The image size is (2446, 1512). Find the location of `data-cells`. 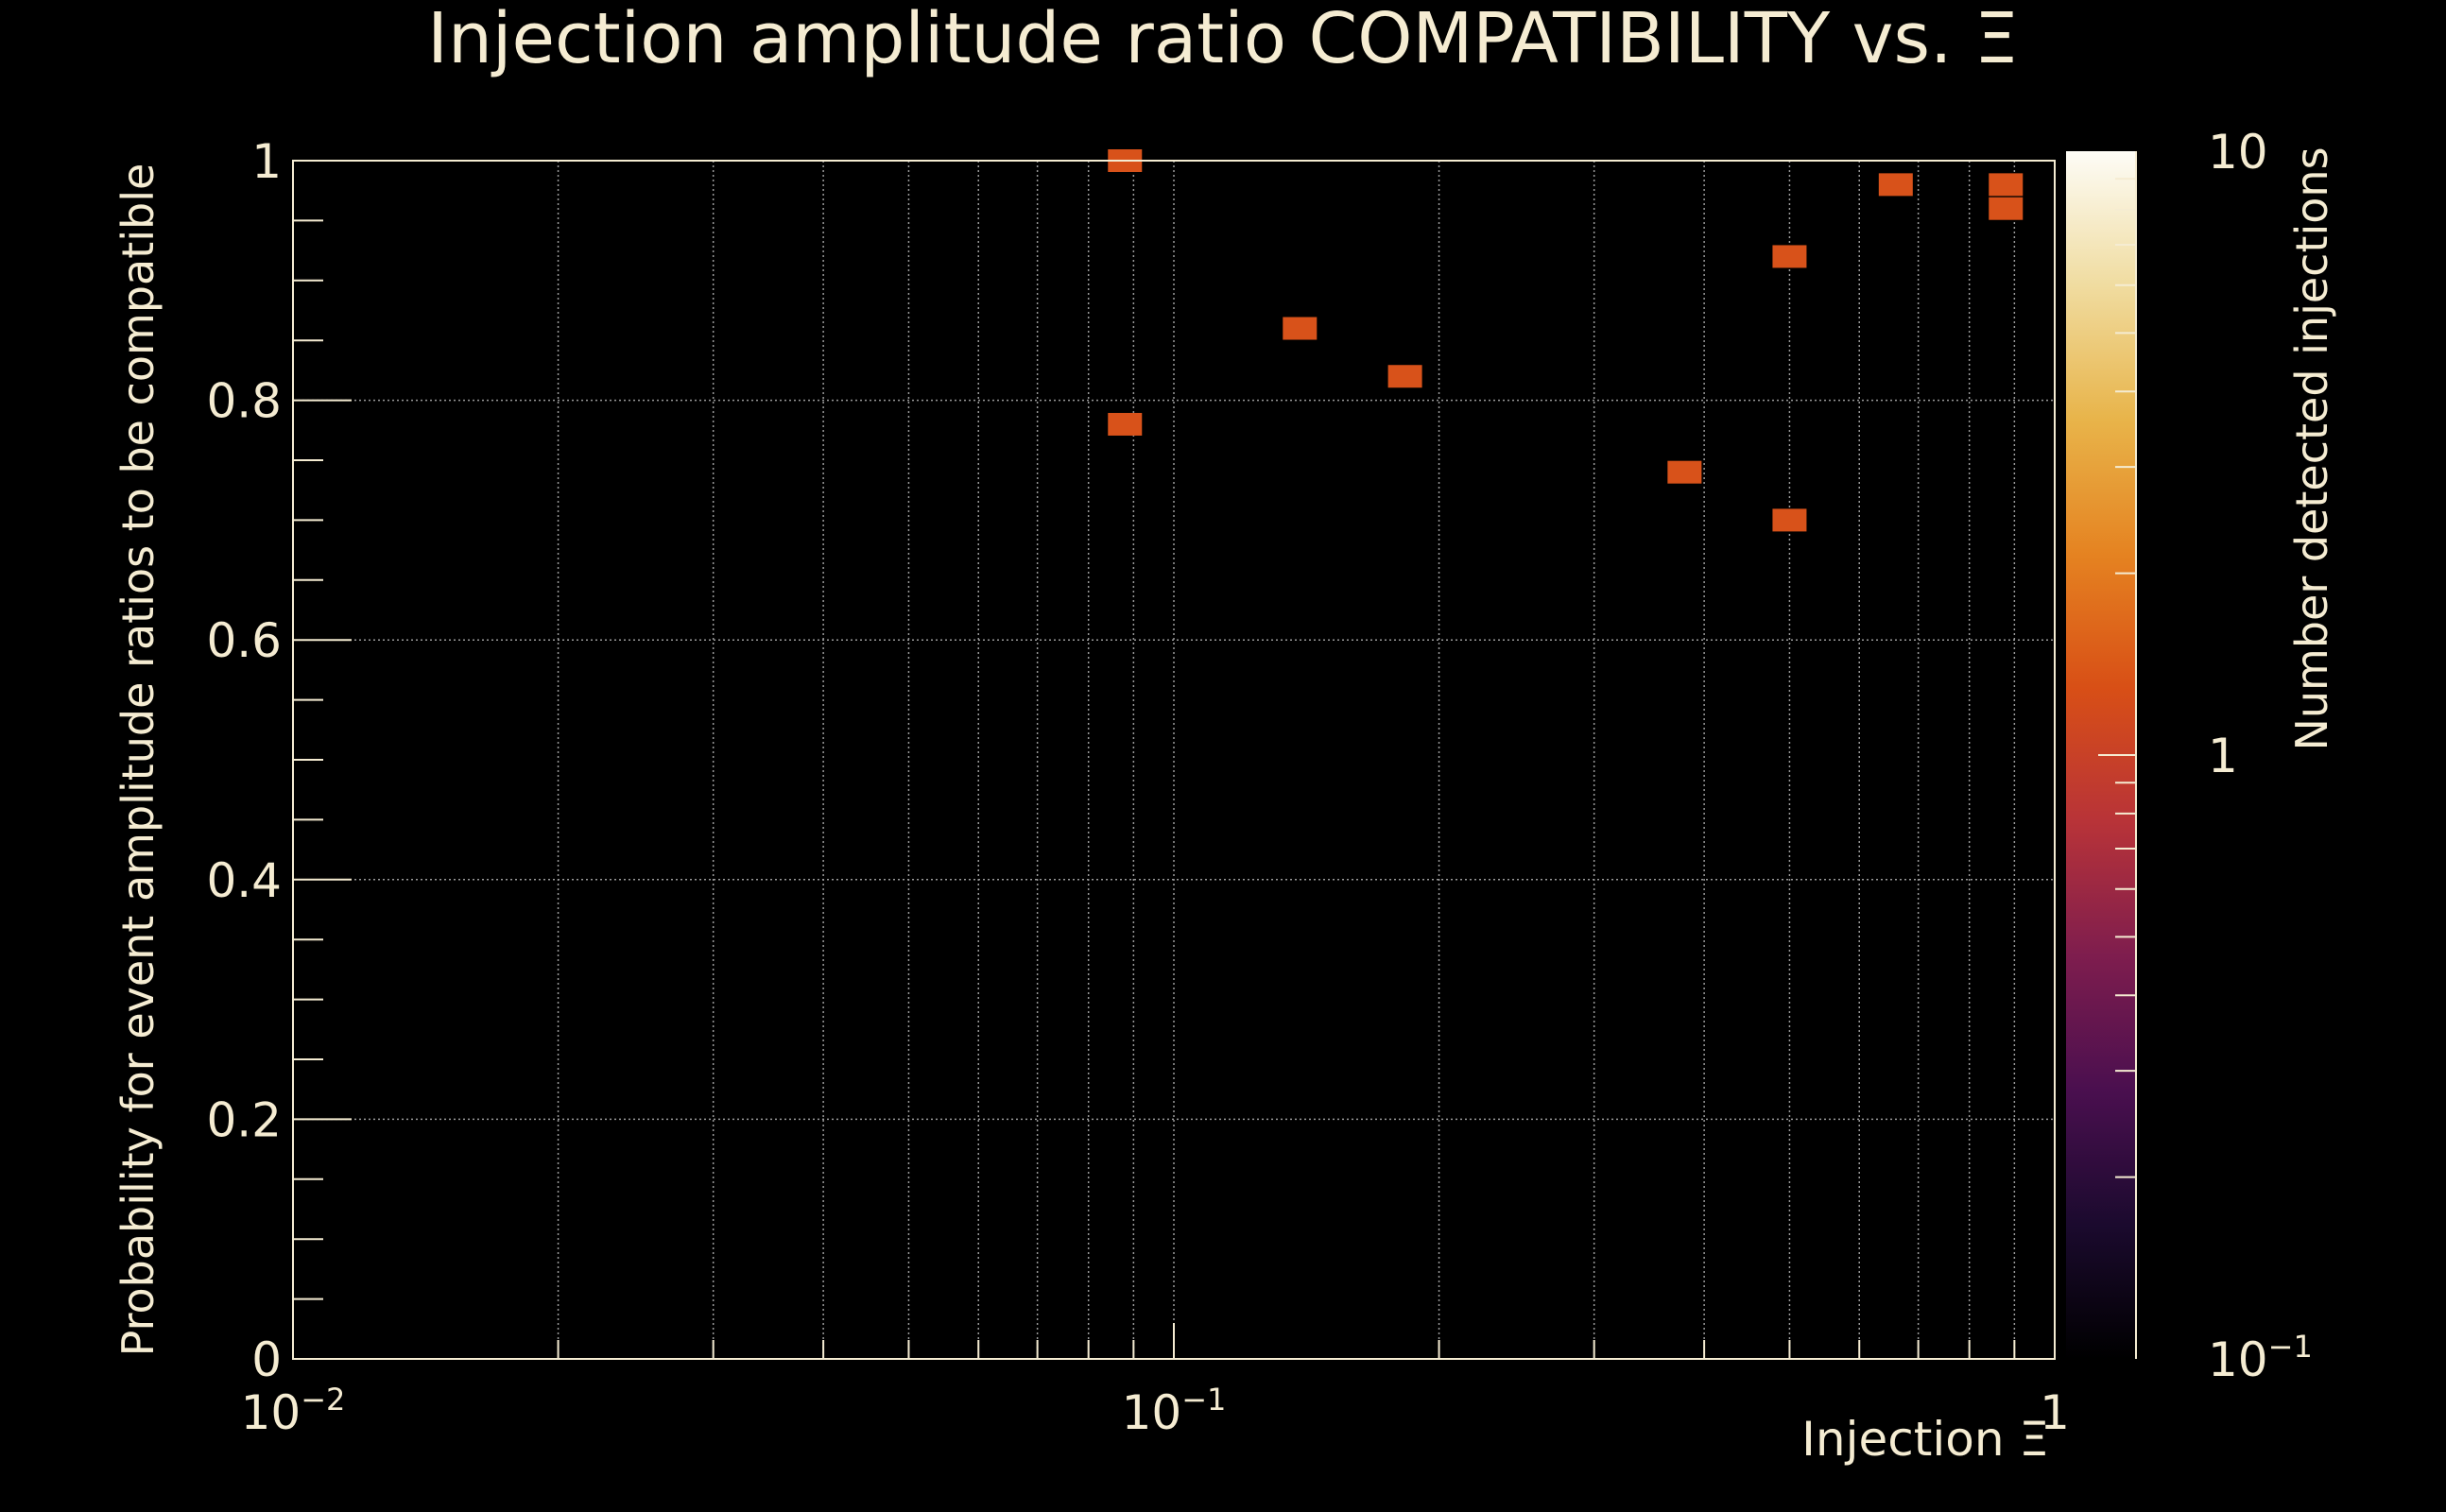

data-cells is located at coordinates (1566, 340).